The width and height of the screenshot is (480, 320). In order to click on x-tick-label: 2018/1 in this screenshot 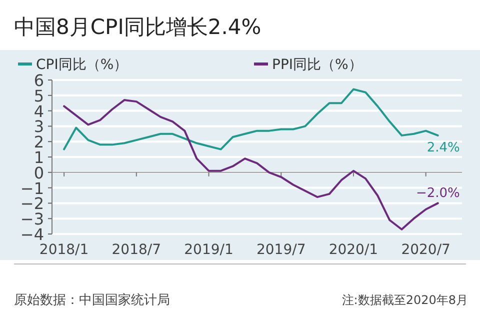, I will do `click(64, 250)`.